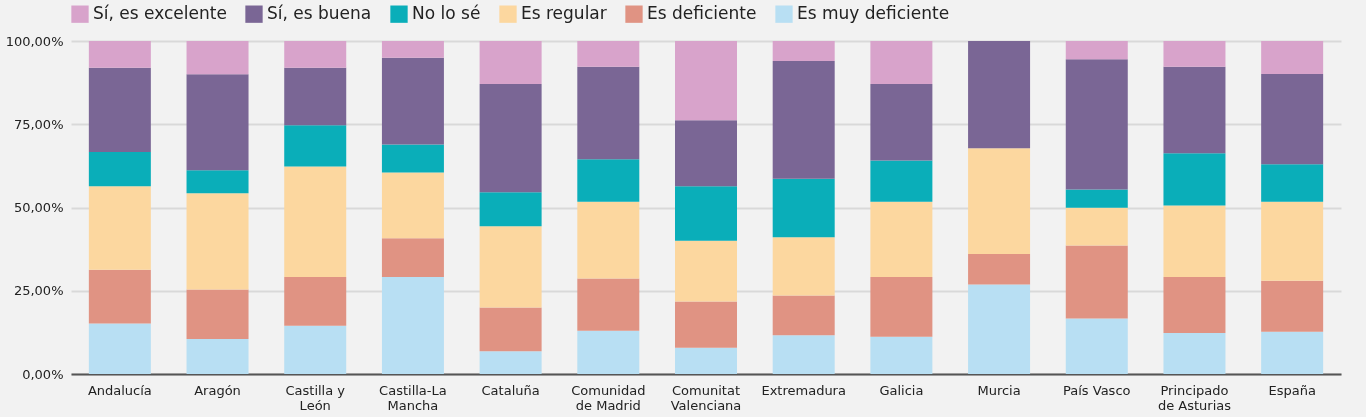  What do you see at coordinates (901, 390) in the screenshot?
I see `x-tick-label: Galicia` at bounding box center [901, 390].